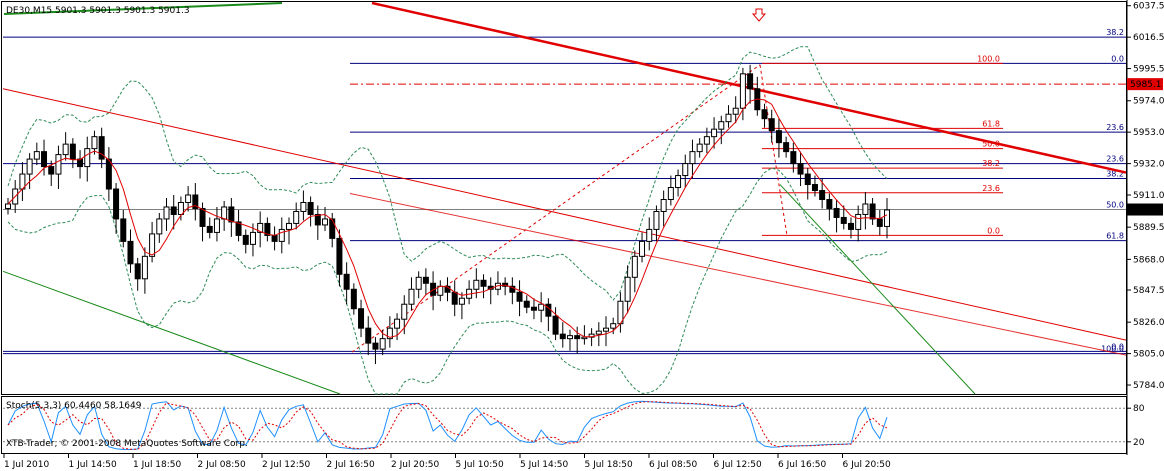 This screenshot has height=471, width=1164. Describe the element at coordinates (415, 465) in the screenshot. I see `time-tick-label: 2 Jul 20:50` at that location.